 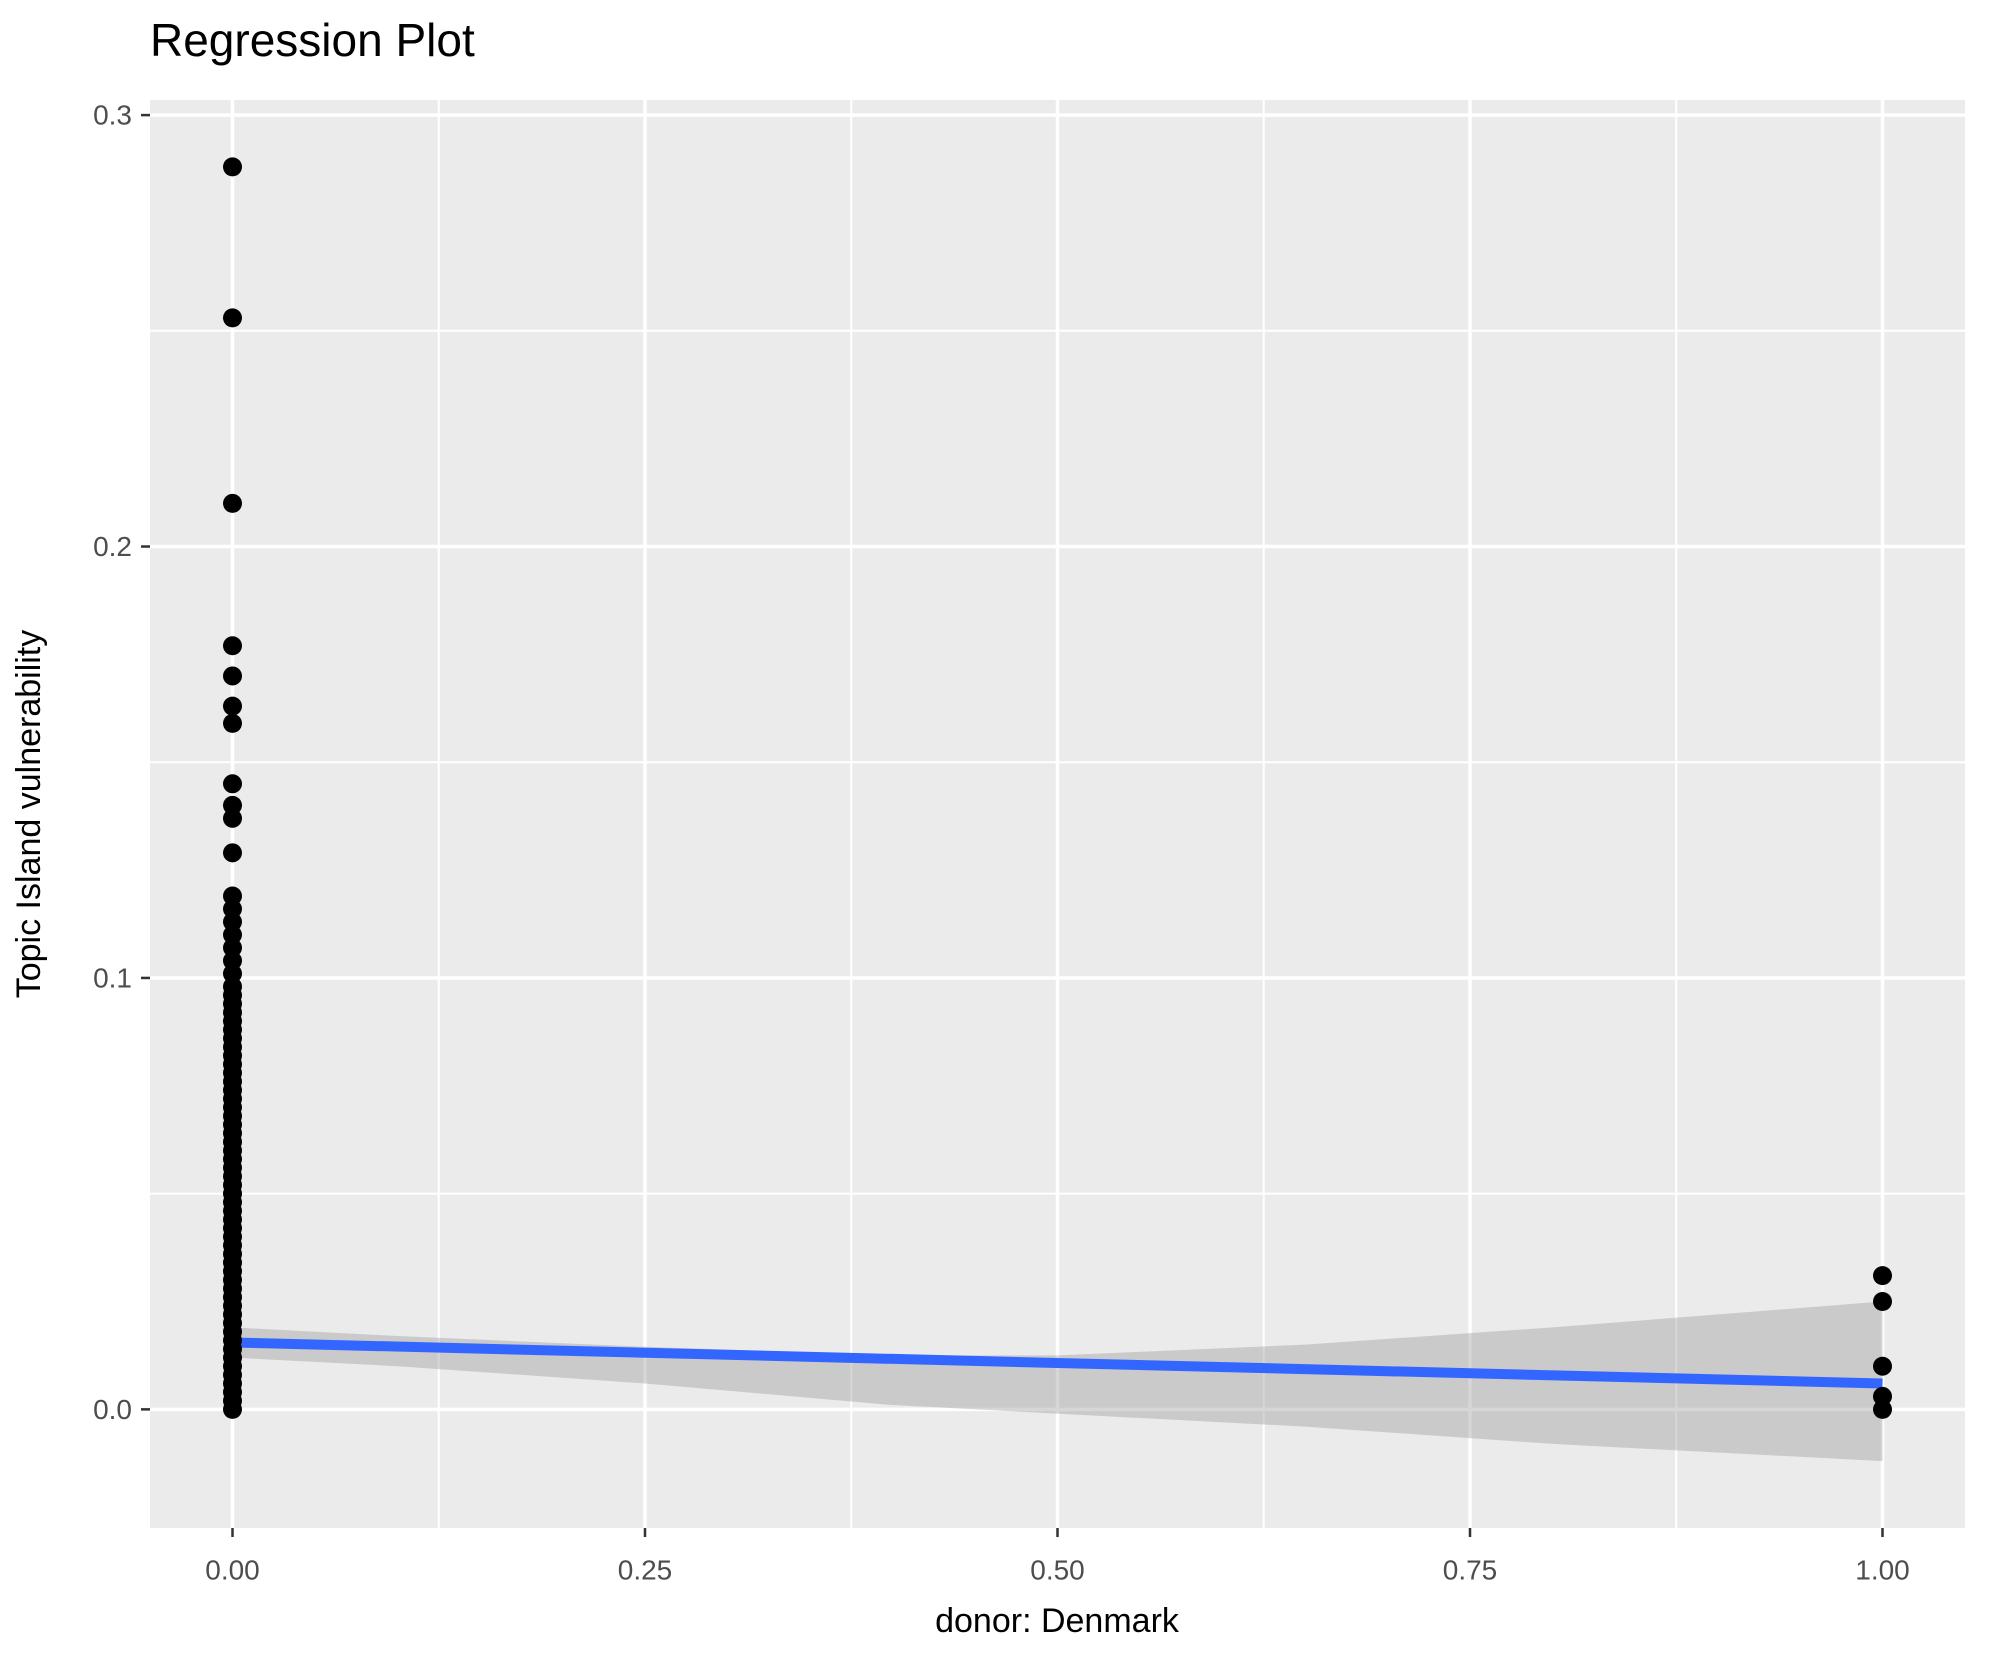 I want to click on confidence-band, so click(x=1057, y=1381).